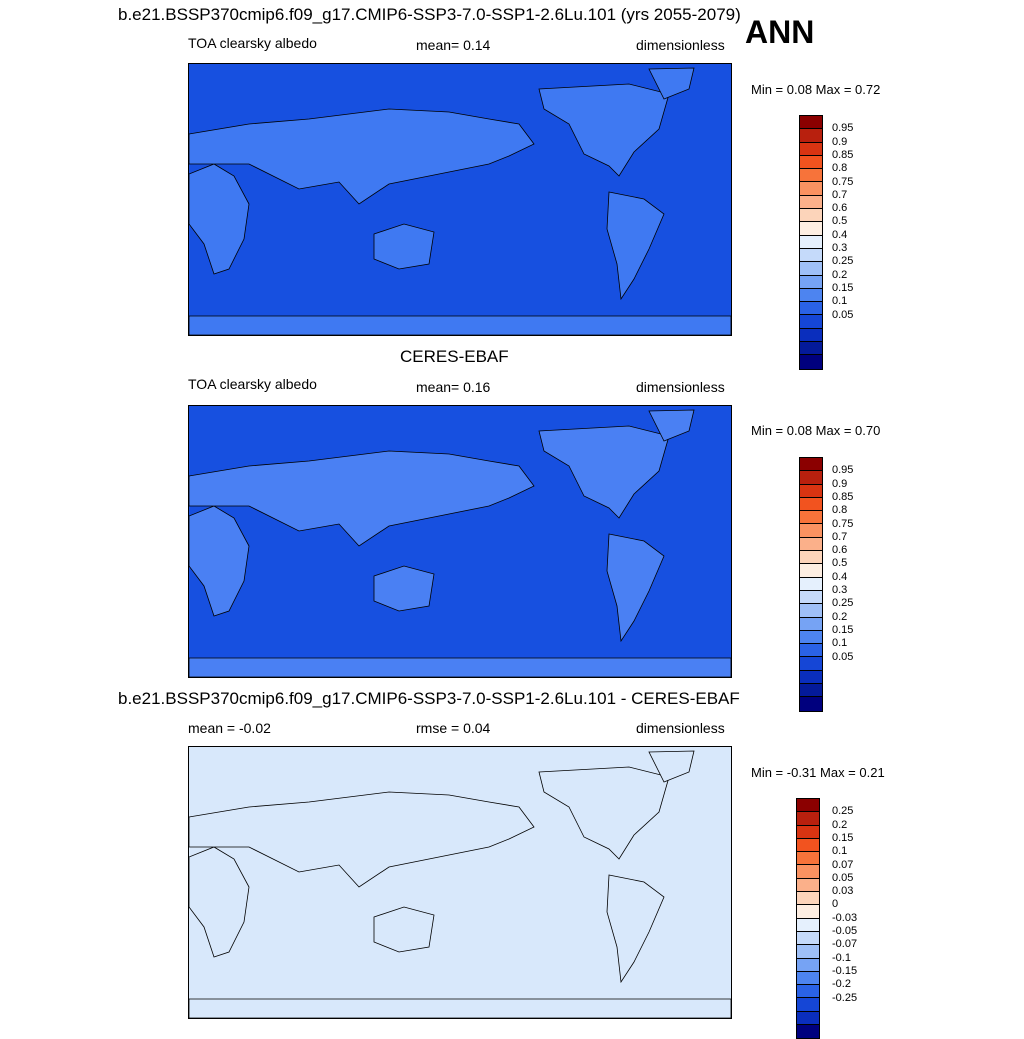 The image size is (1024, 1039). What do you see at coordinates (816, 430) in the screenshot?
I see `panel2-minmax-label: Min = 0.08 Max = 0.70` at bounding box center [816, 430].